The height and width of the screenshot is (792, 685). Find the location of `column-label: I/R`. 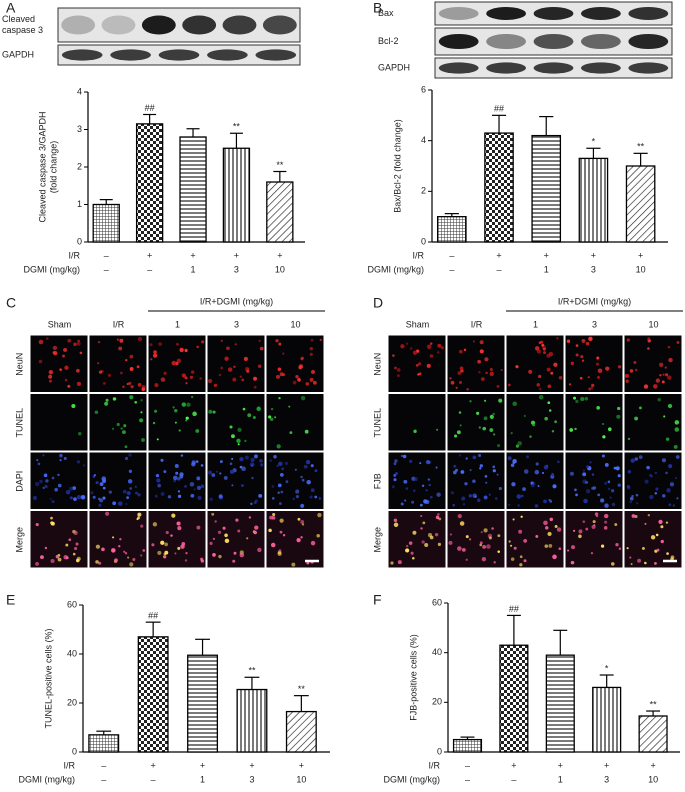

column-label: I/R is located at coordinates (477, 324).